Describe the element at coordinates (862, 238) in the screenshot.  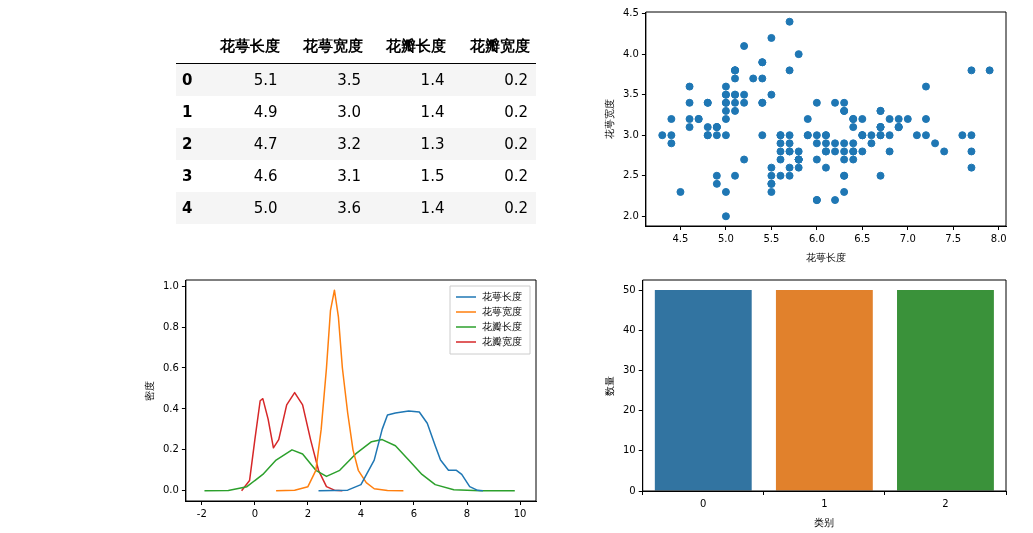
I see `x-tick-label: 6.5` at that location.